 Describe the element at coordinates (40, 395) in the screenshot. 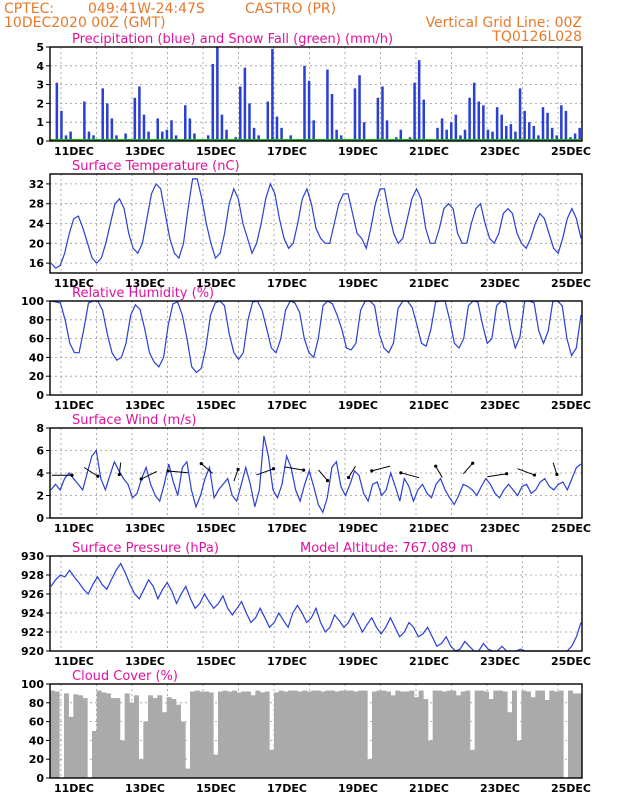

I see `y-tick-label: 0` at that location.